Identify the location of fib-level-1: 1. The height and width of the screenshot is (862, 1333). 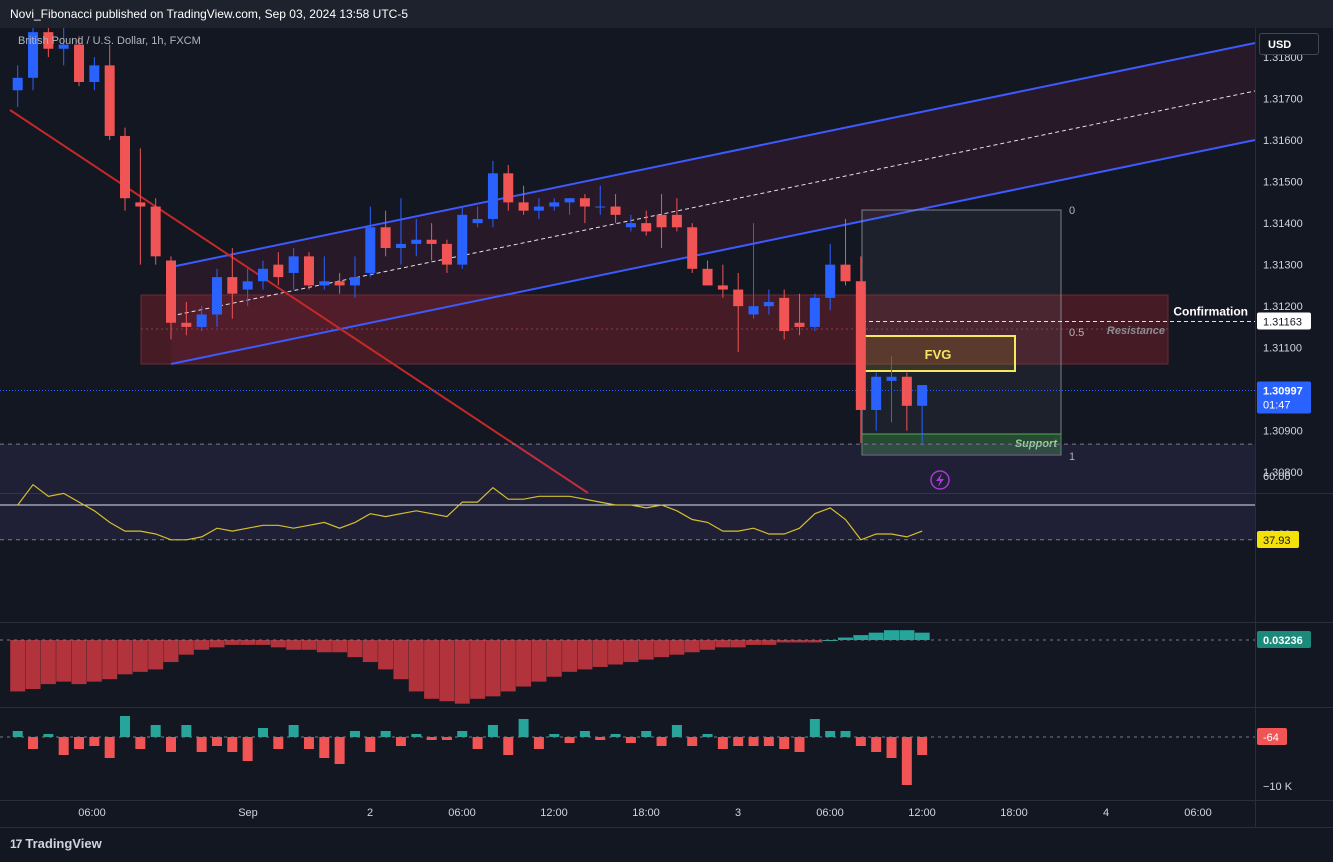
(1072, 457).